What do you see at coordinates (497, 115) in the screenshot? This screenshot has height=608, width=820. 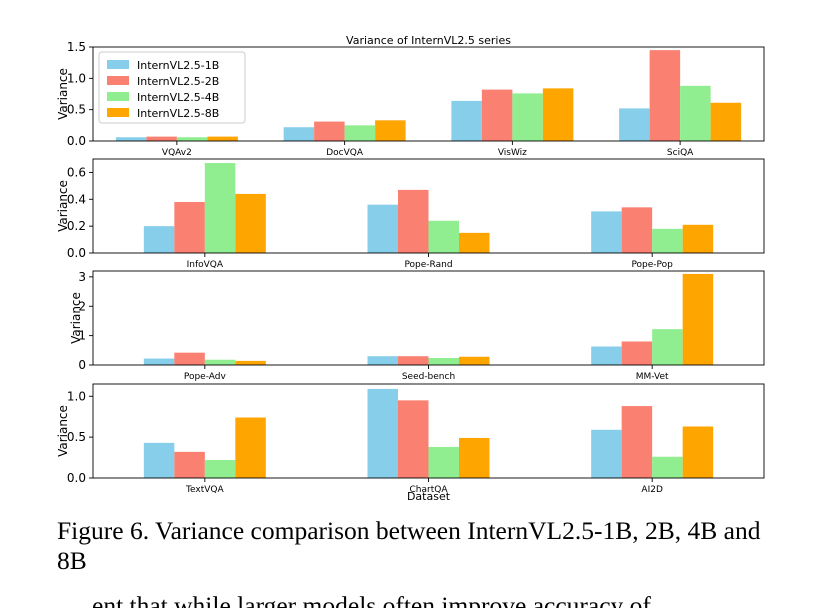 I see `bar-viswiz-s2` at bounding box center [497, 115].